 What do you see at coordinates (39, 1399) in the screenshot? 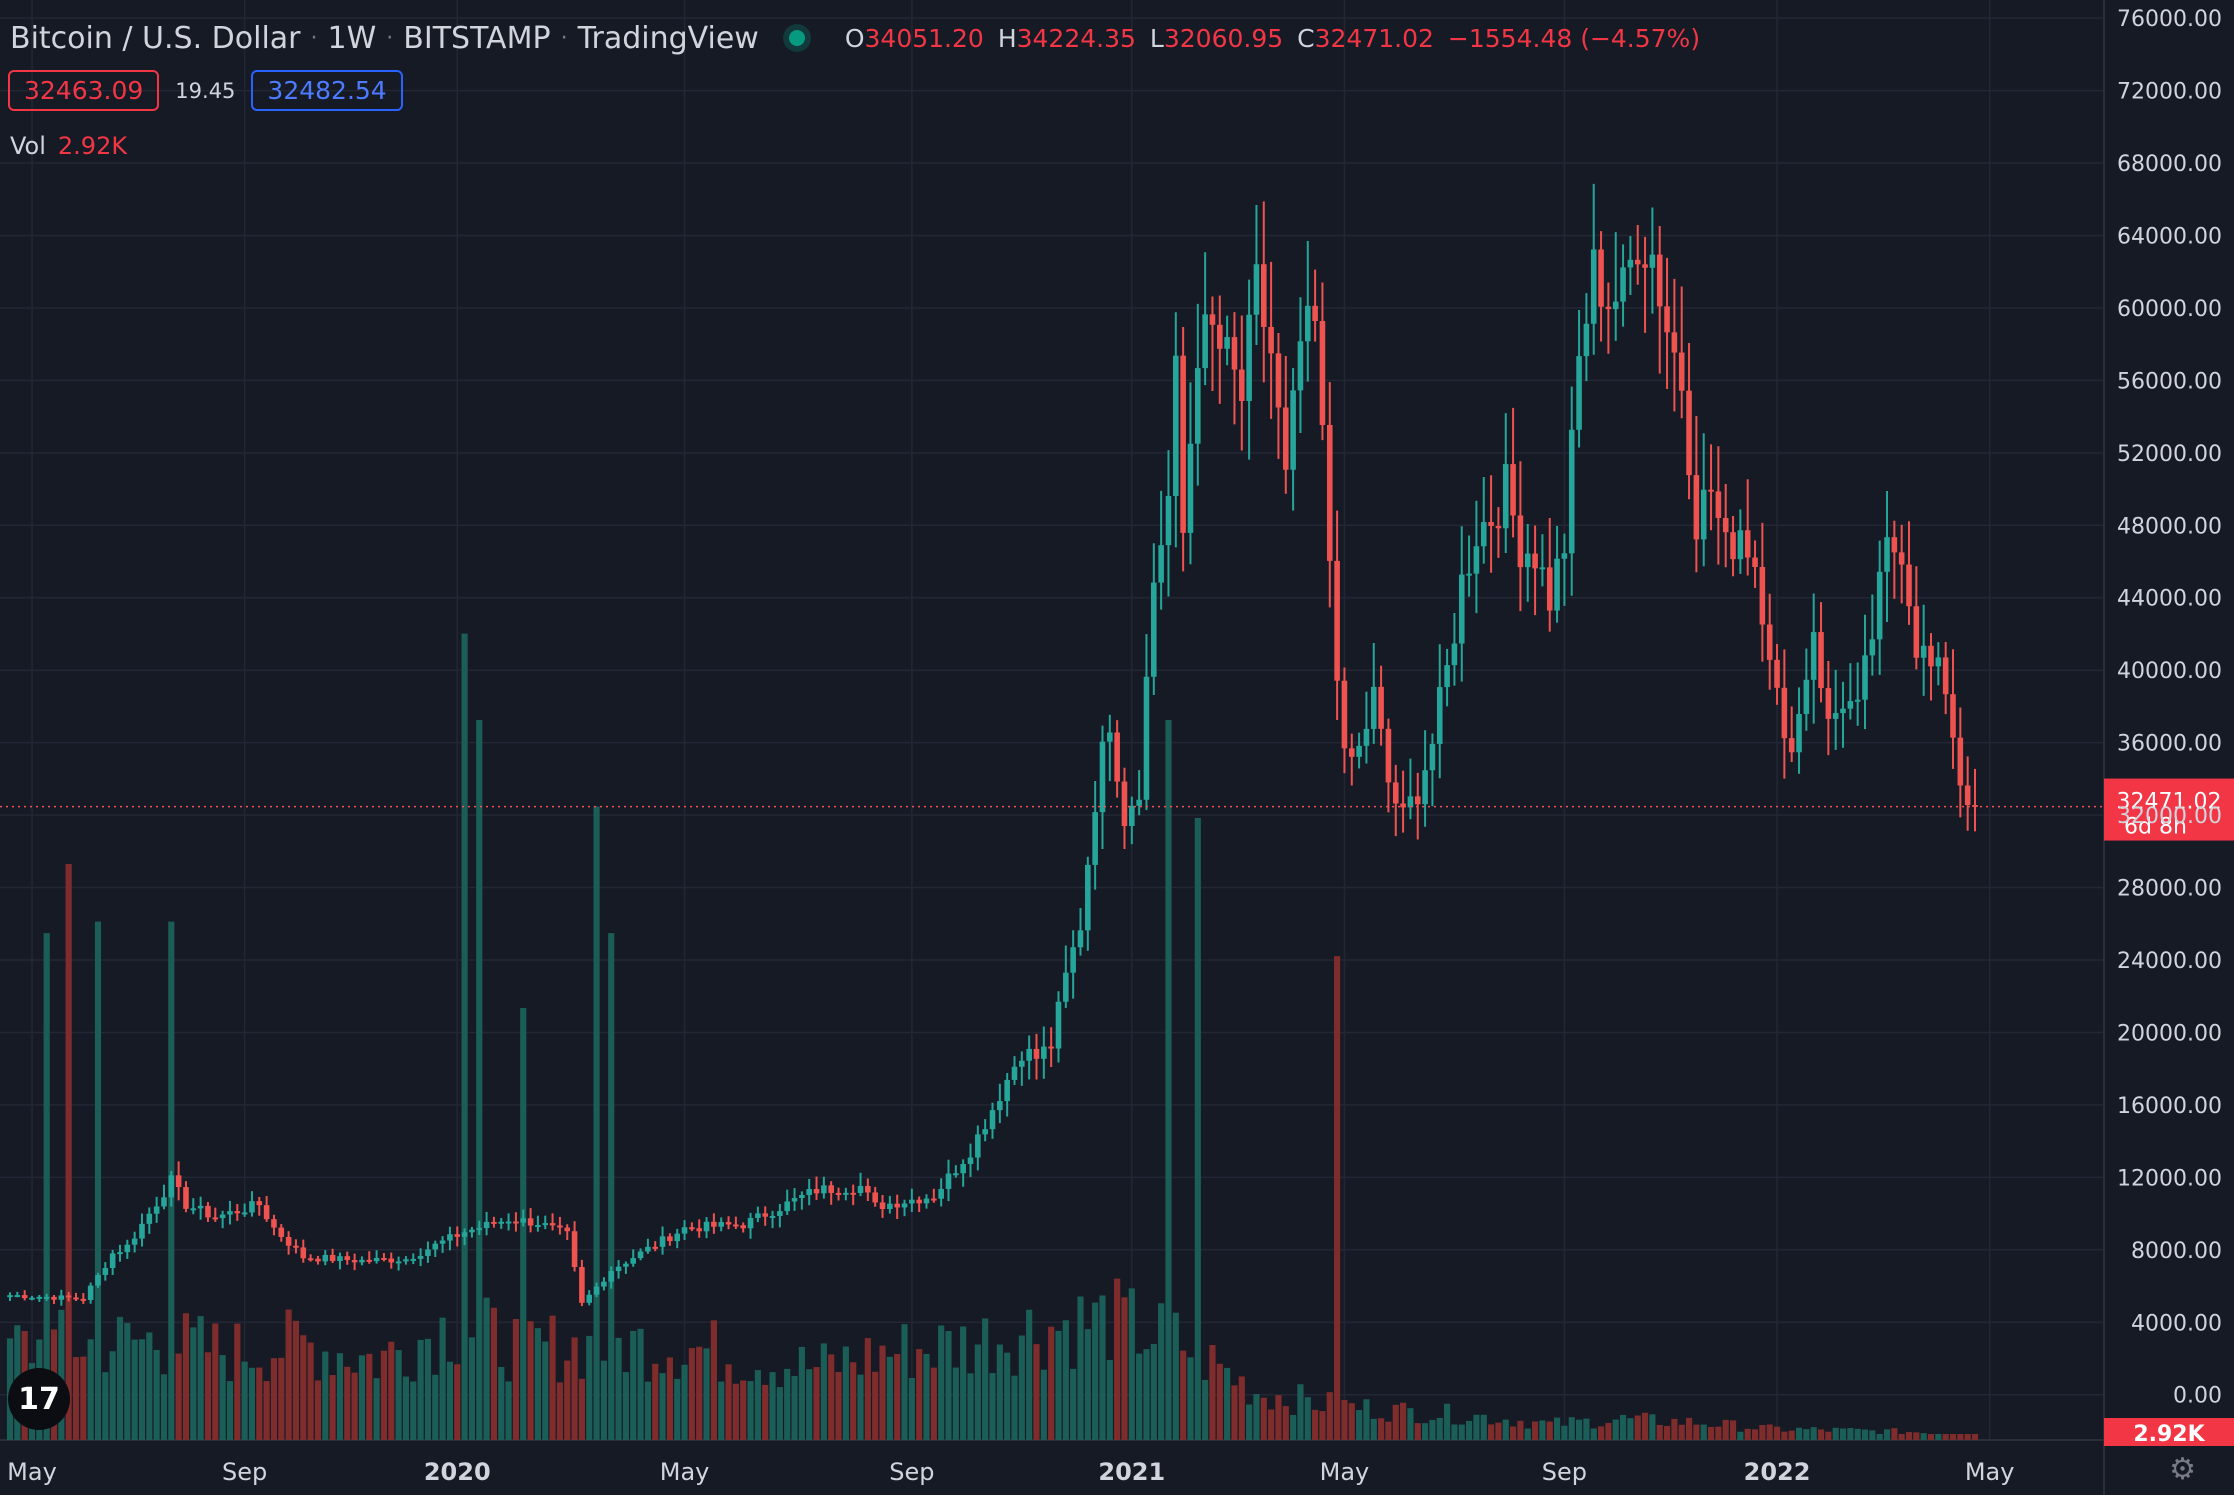
I see `tradingview-logo-icon: 17` at bounding box center [39, 1399].